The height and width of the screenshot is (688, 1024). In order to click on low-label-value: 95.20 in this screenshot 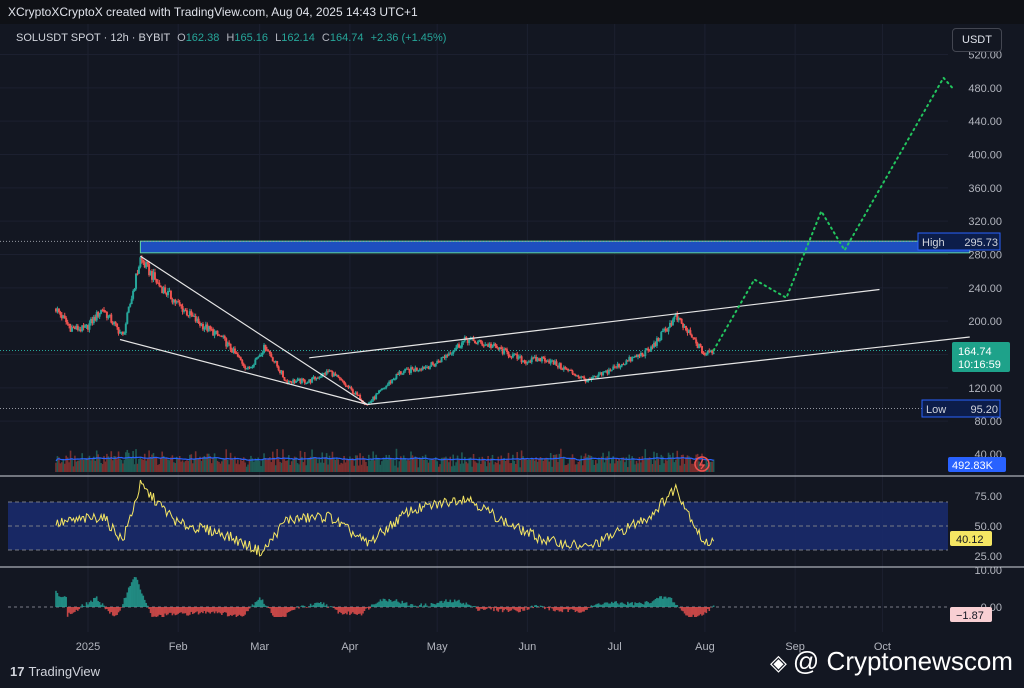, I will do `click(984, 410)`.